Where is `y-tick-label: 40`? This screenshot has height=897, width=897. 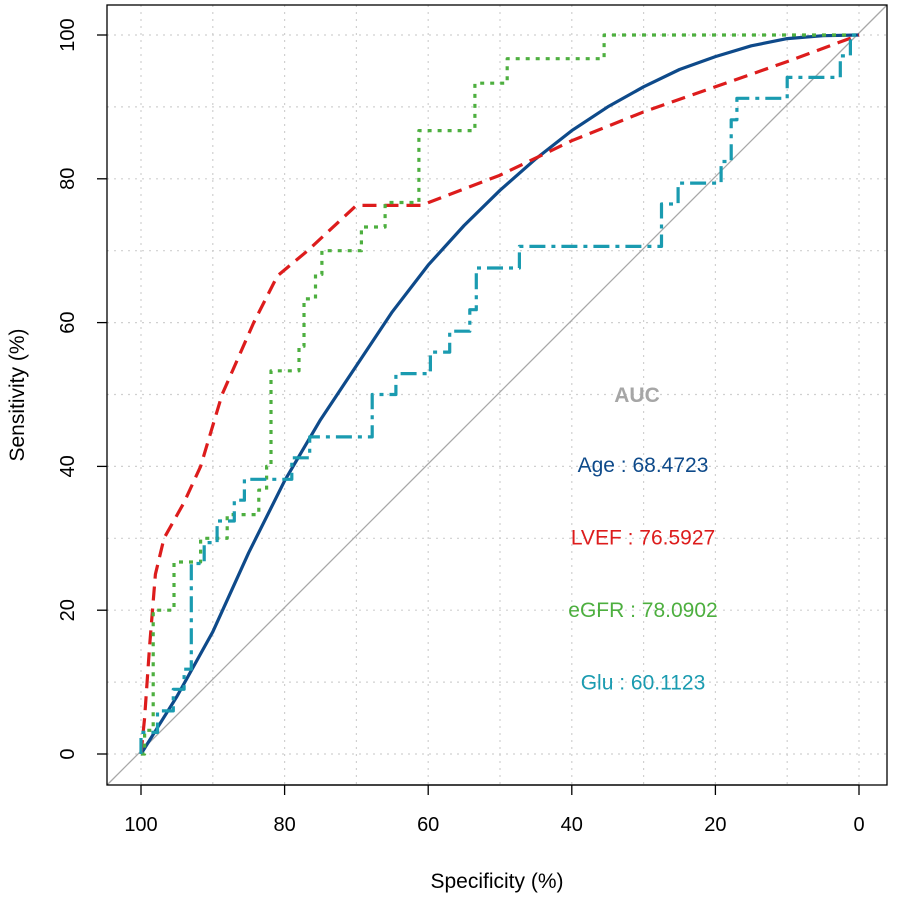
y-tick-label: 40 is located at coordinates (68, 466).